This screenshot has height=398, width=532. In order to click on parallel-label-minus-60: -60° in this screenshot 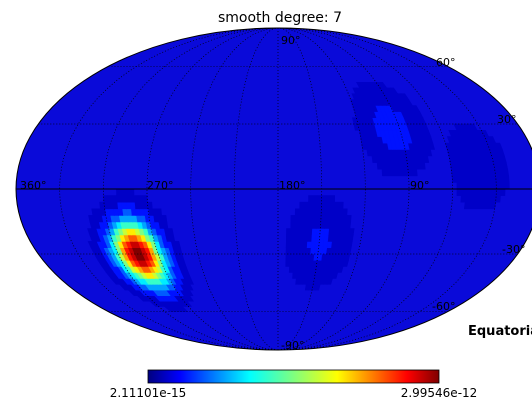, I will do `click(443, 306)`.